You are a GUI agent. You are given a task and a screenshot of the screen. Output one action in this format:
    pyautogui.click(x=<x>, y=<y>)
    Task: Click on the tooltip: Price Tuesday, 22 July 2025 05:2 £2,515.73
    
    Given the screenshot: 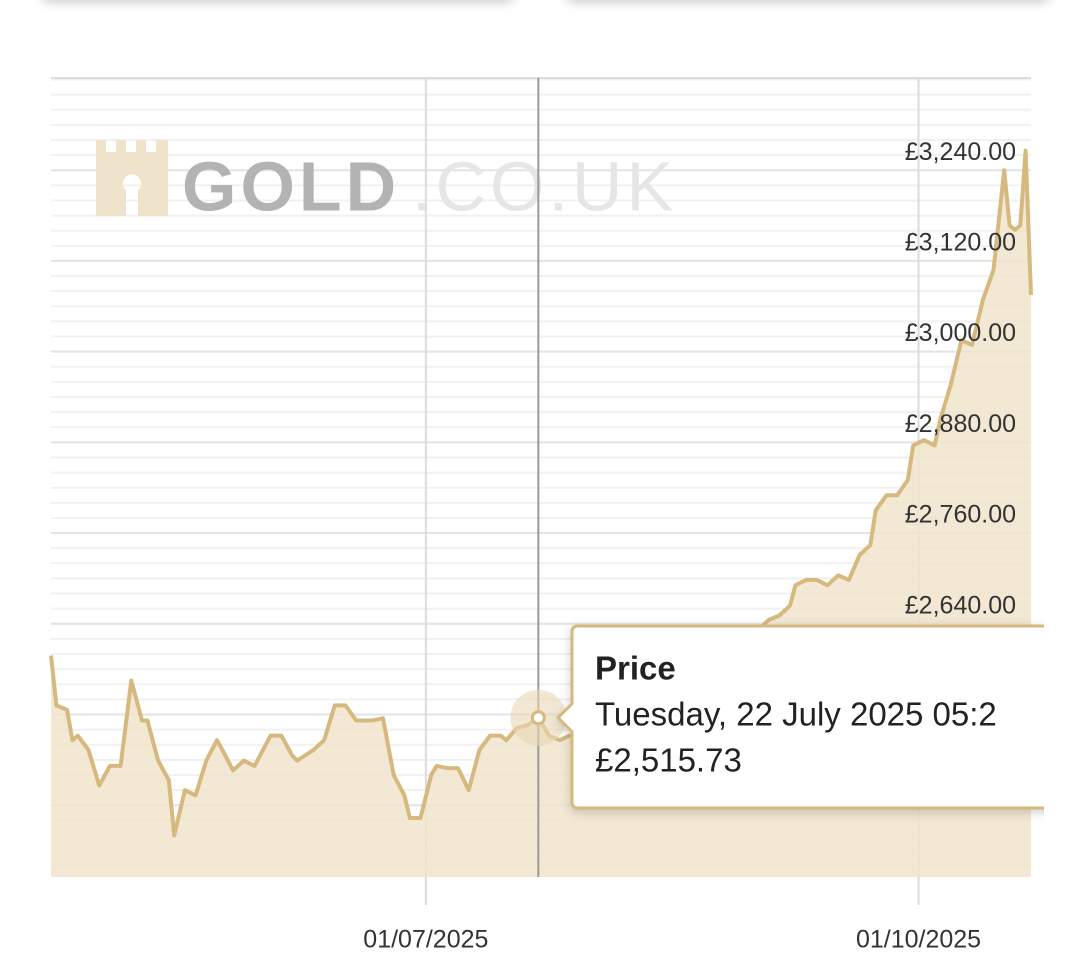 What is the action you would take?
    pyautogui.click(x=799, y=717)
    